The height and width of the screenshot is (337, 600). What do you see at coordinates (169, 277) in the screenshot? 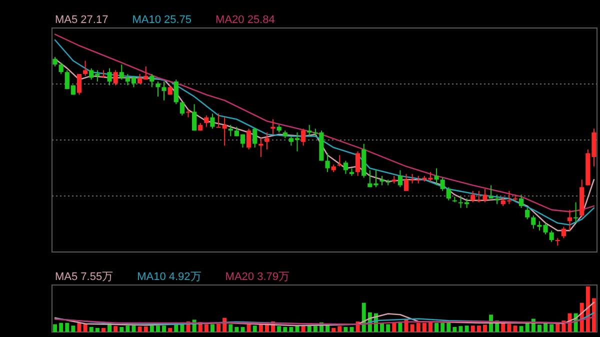
I see `text: MA10 4.92万` at bounding box center [169, 277].